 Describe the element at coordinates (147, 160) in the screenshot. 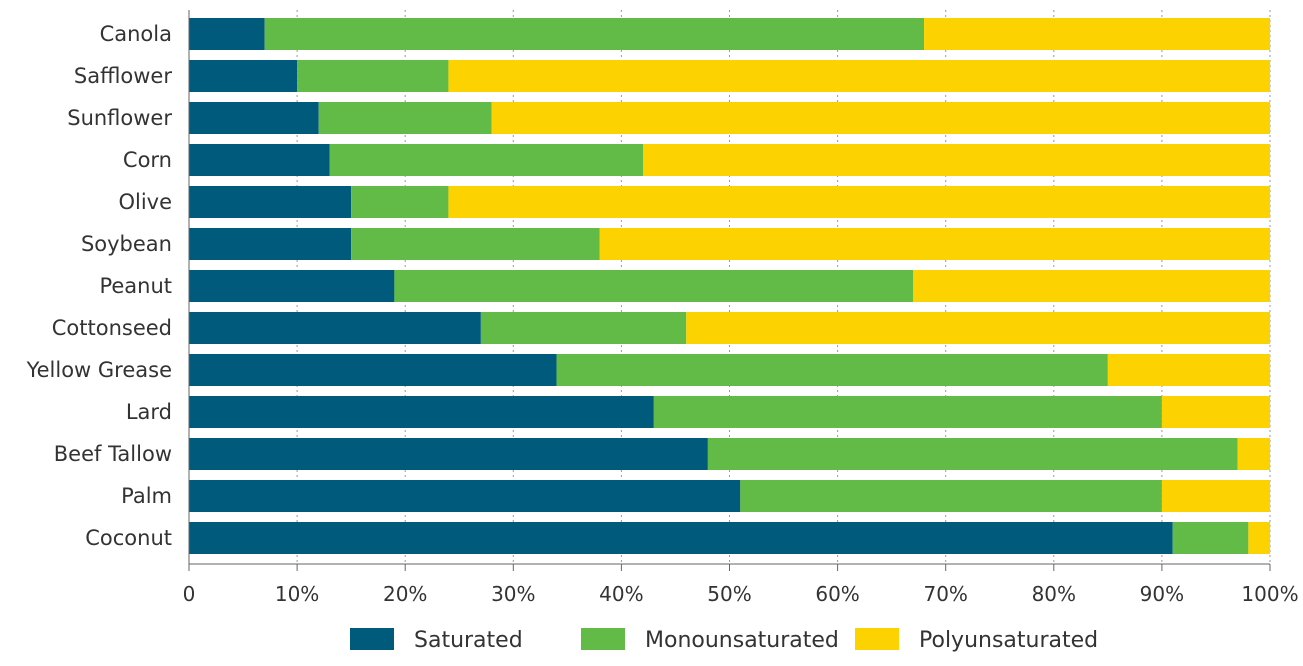

I see `category-label: Corn` at that location.